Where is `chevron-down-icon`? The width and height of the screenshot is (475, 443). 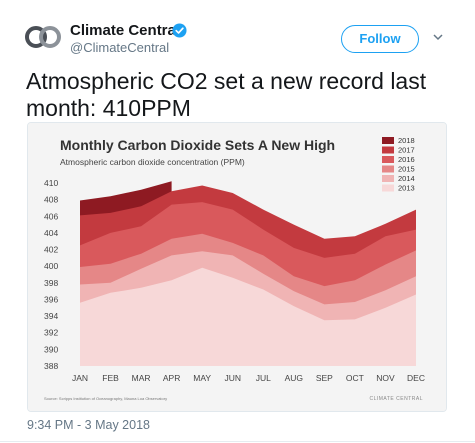 chevron-down-icon is located at coordinates (438, 37).